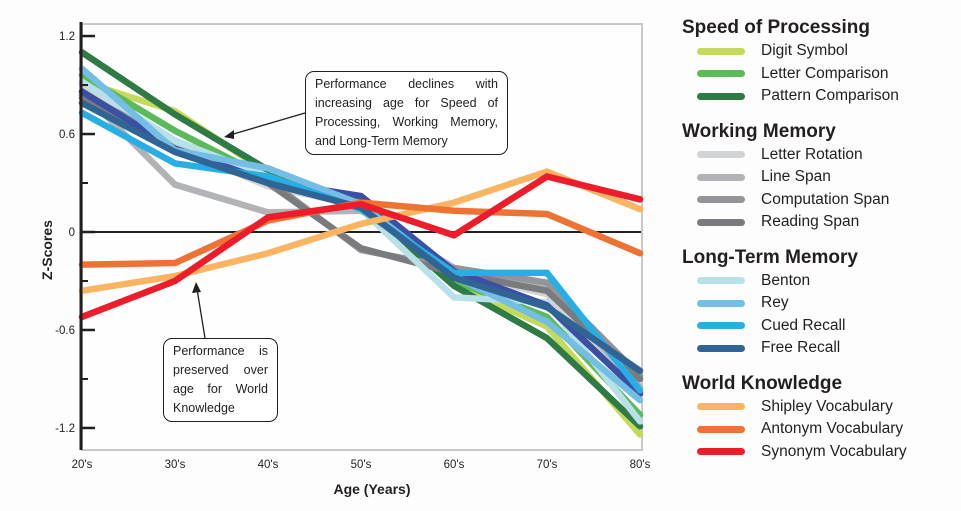  I want to click on y-tick-label: 0, so click(72, 233).